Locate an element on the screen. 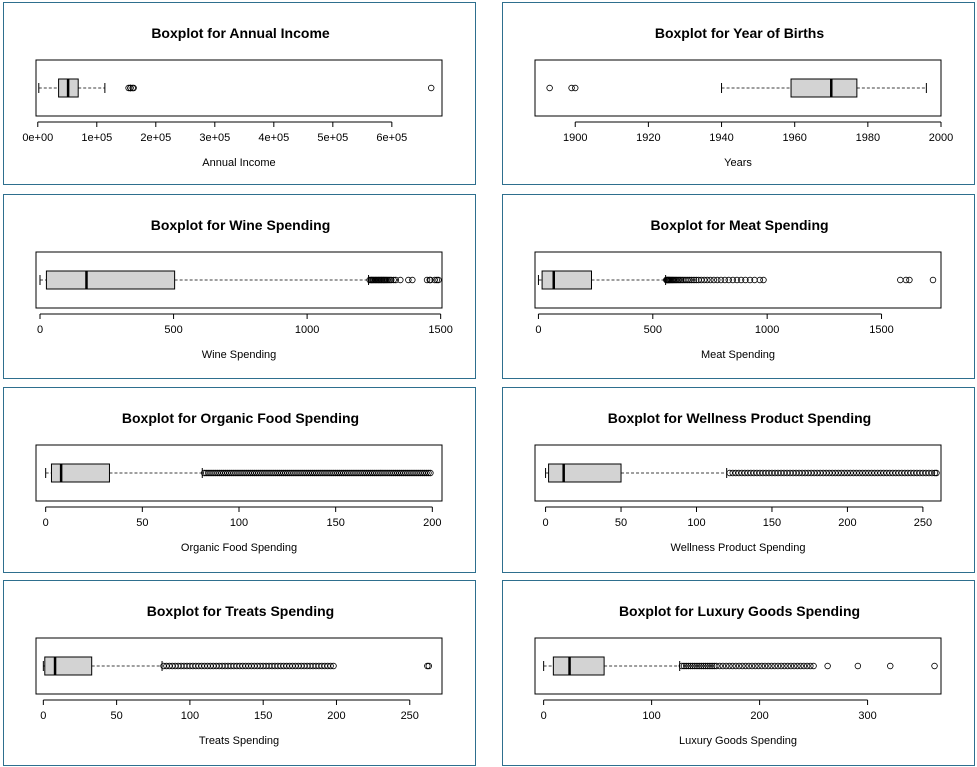 The width and height of the screenshot is (977, 767). x-tick-label: 4e+05 is located at coordinates (273, 138).